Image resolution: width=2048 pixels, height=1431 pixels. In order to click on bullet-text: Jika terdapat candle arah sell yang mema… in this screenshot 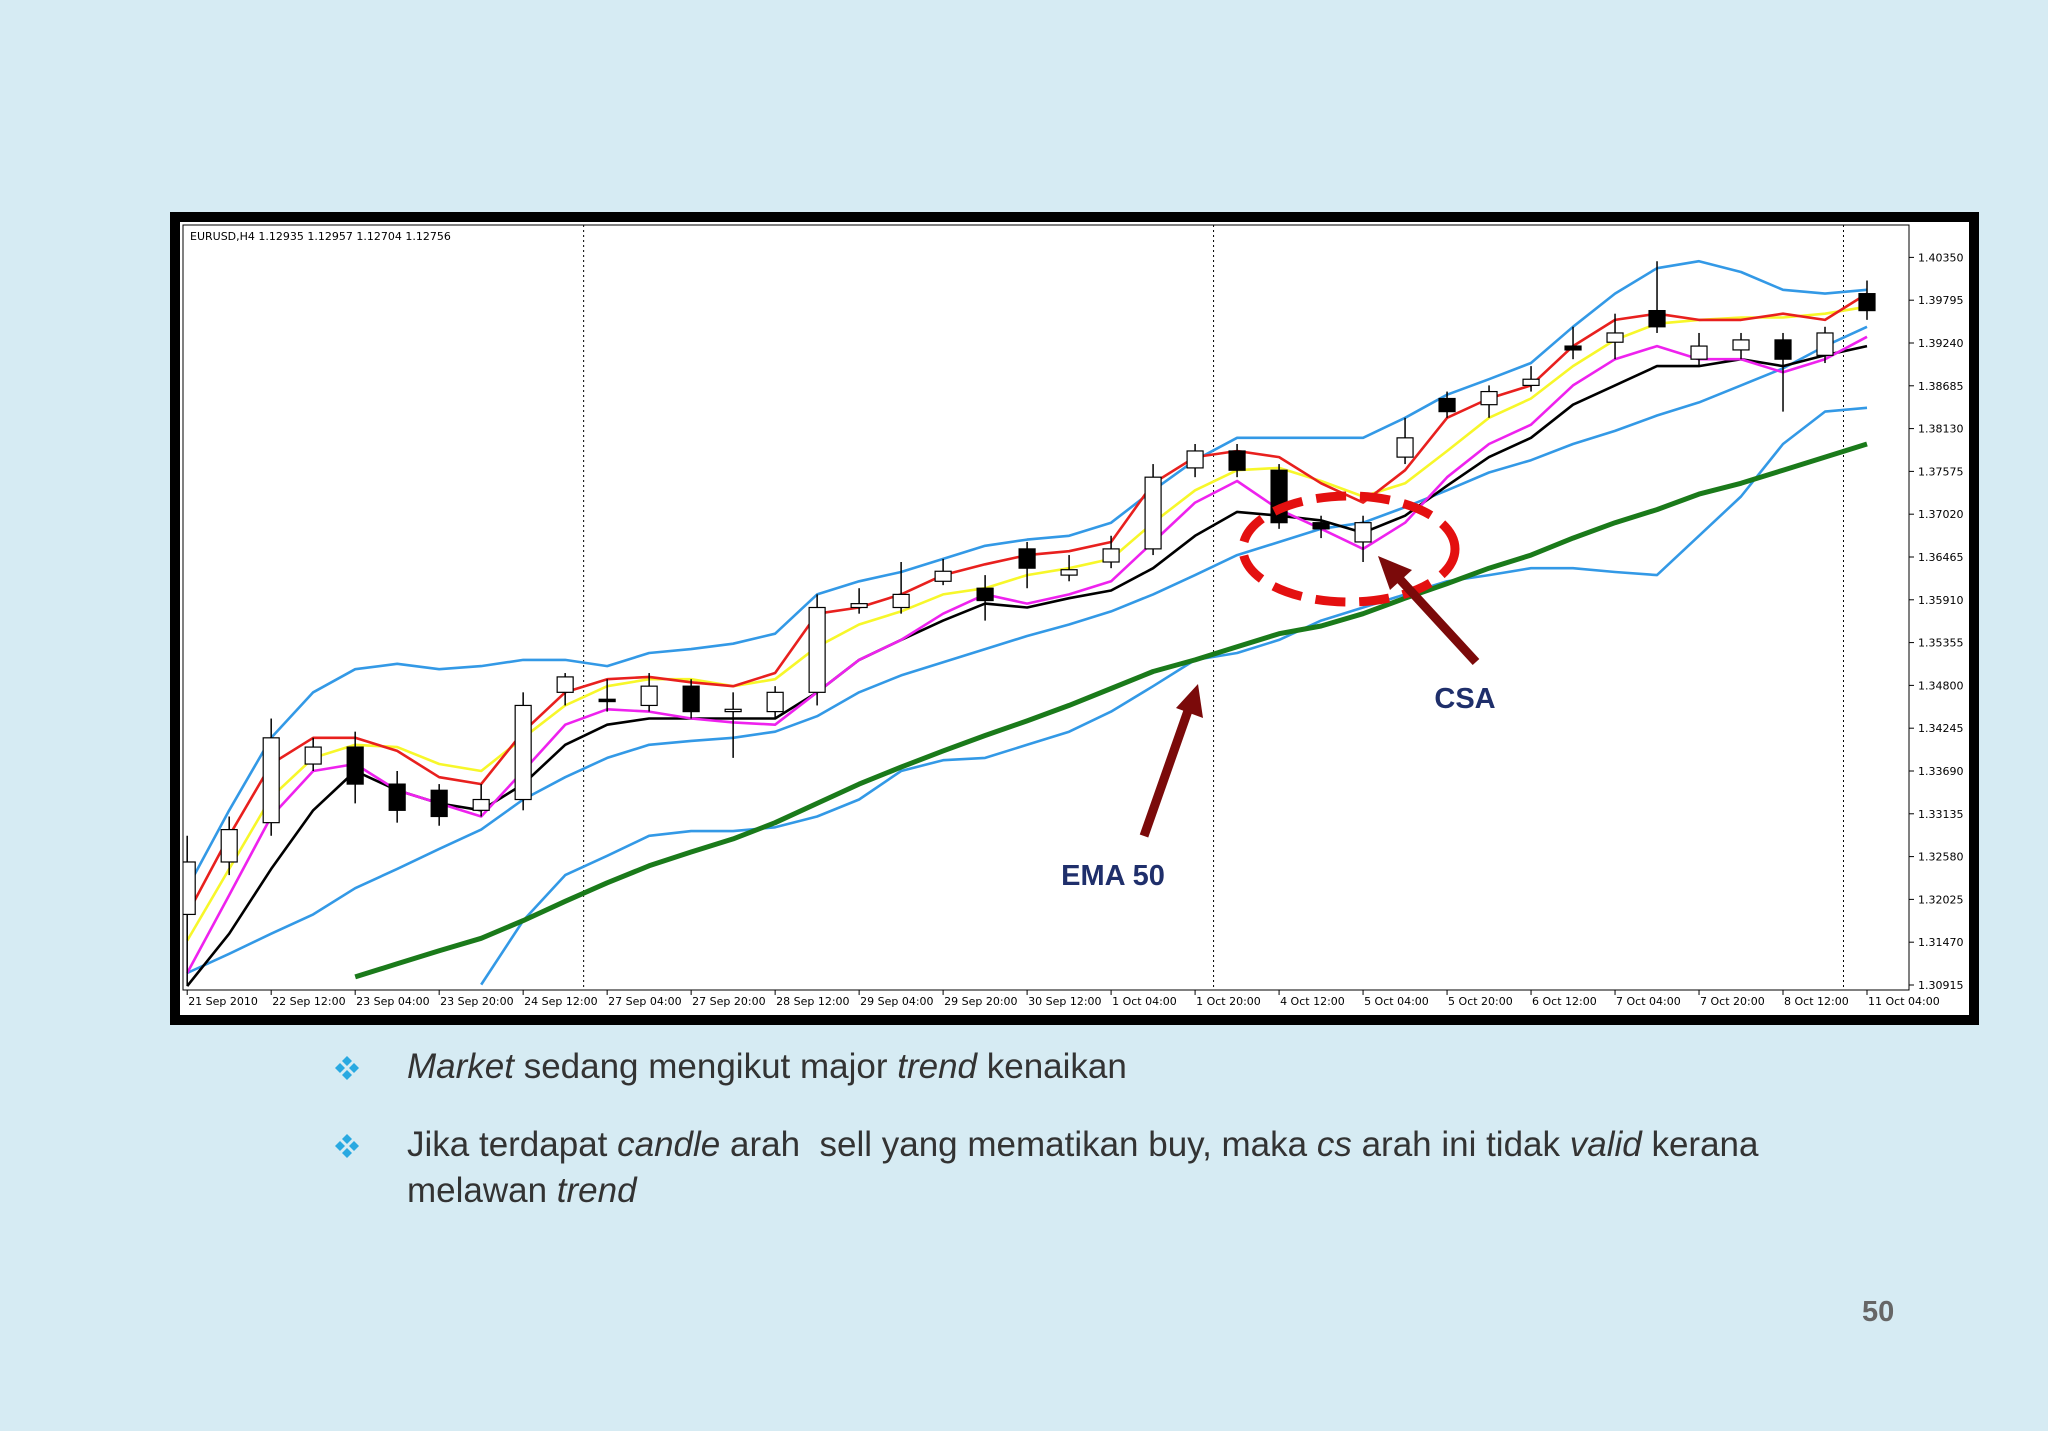, I will do `click(1142, 1168)`.